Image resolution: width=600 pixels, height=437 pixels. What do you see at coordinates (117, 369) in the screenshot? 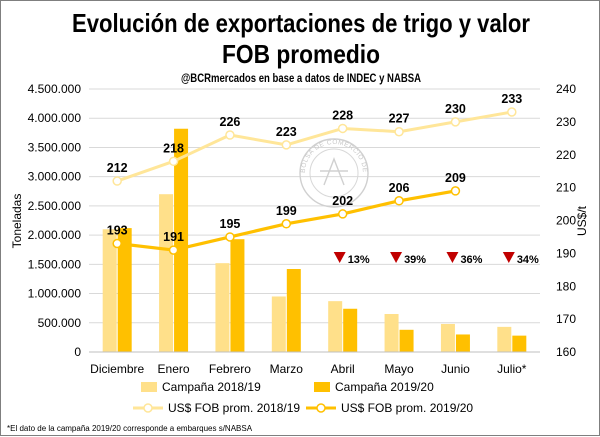
I see `x-tick-label: Diciembre` at bounding box center [117, 369].